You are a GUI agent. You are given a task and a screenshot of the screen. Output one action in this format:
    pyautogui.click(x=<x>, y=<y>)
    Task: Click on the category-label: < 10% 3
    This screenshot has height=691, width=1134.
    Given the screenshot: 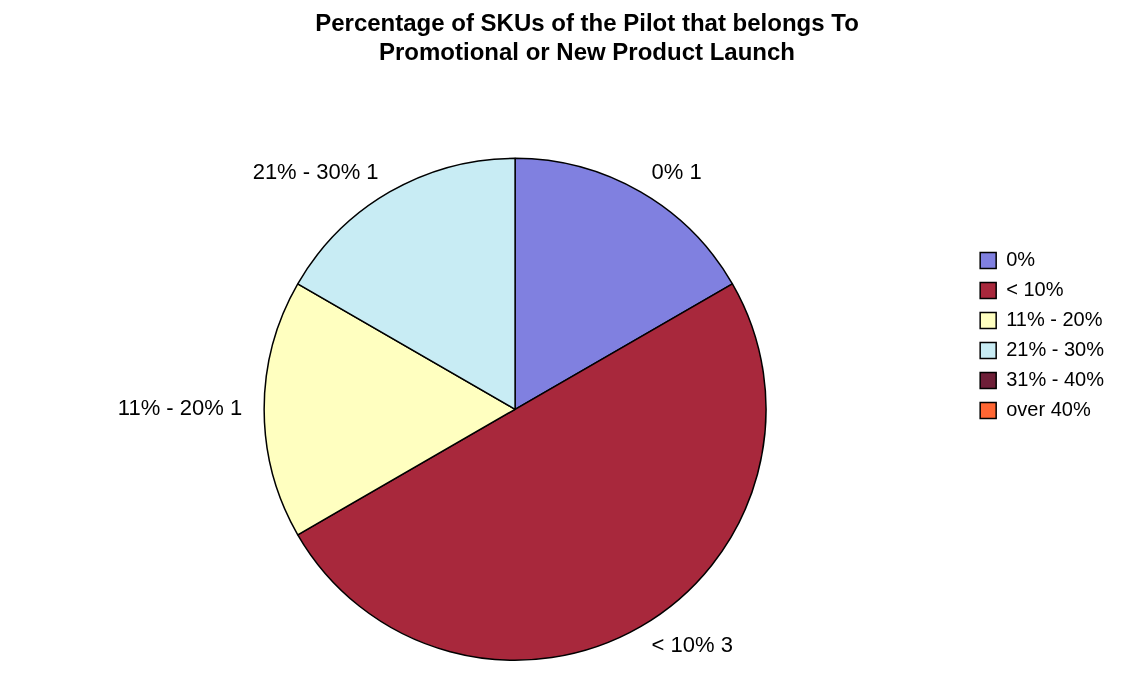 What is the action you would take?
    pyautogui.click(x=692, y=644)
    